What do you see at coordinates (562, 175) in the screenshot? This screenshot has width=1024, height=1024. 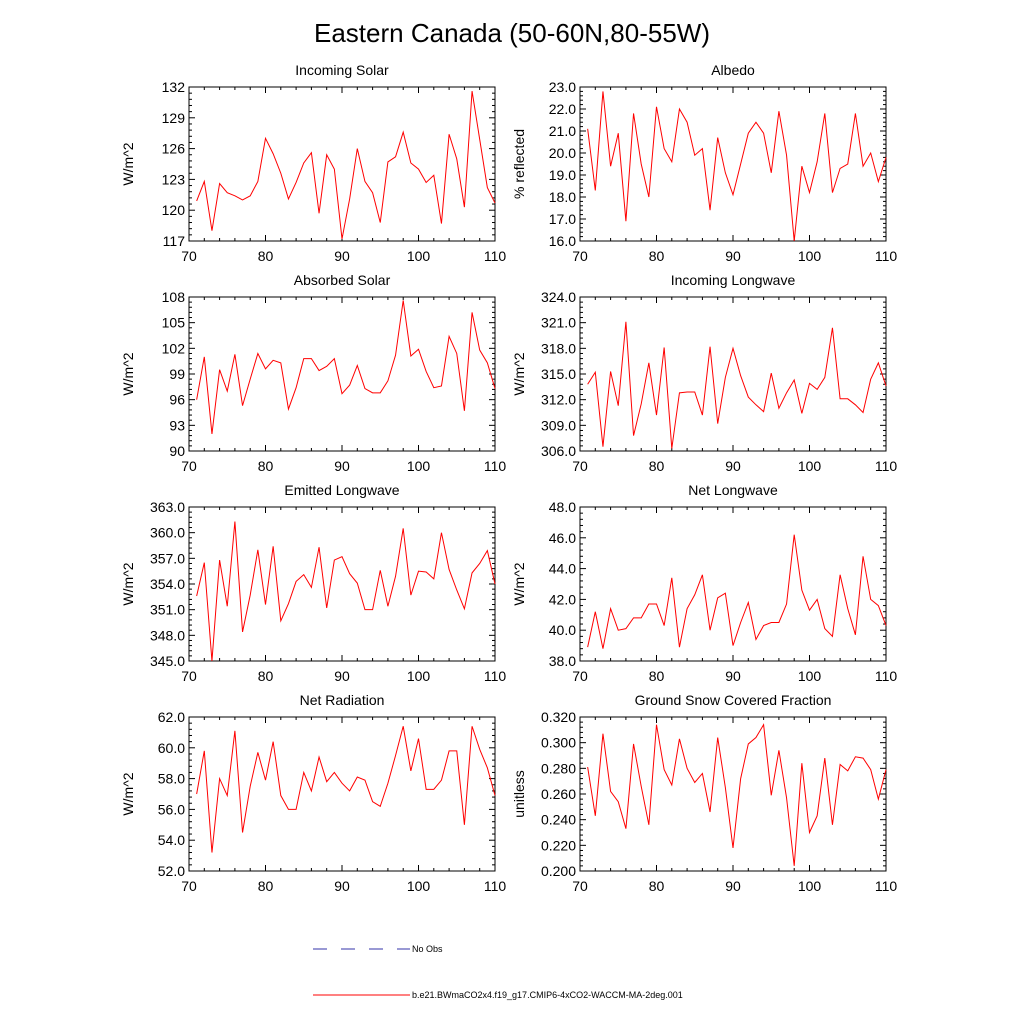 I see `y-tick-label: 19.0` at bounding box center [562, 175].